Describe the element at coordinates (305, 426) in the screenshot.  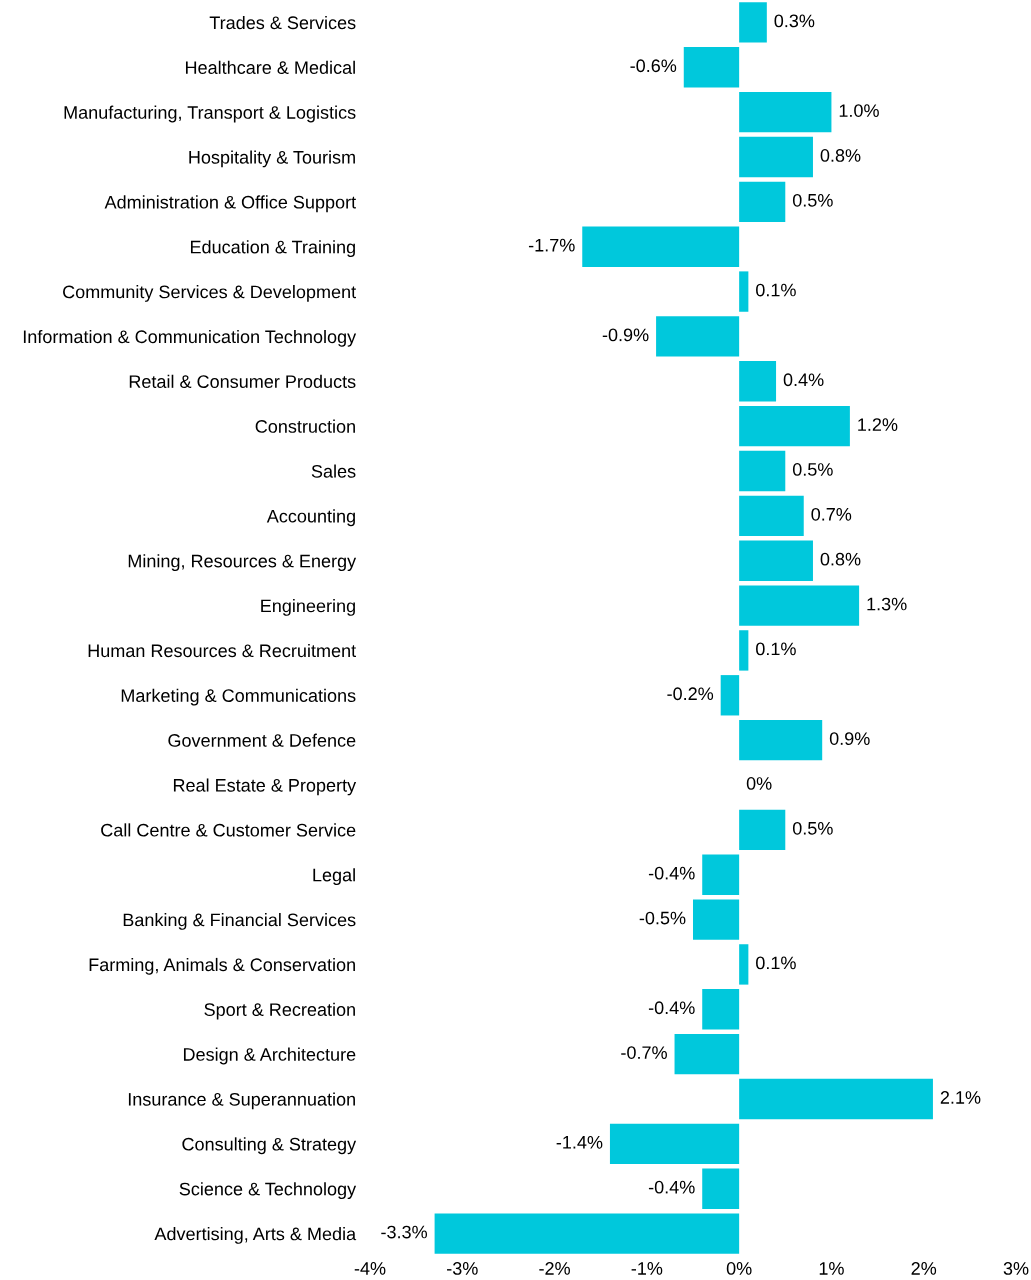
I see `y-tick-label: Construction` at that location.